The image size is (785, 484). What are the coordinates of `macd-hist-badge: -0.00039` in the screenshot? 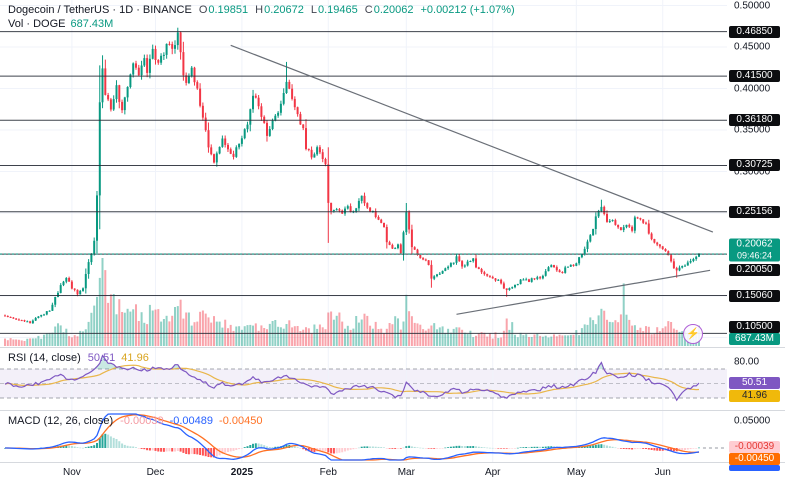 It's located at (754, 447).